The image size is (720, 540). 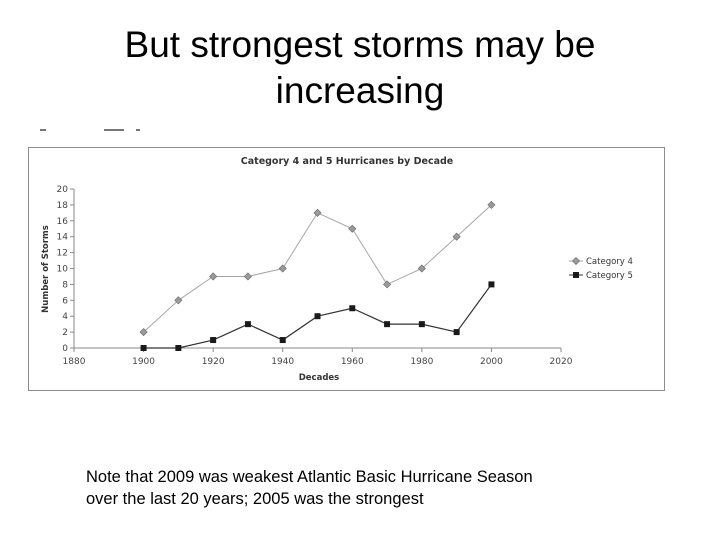 What do you see at coordinates (421, 362) in the screenshot?
I see `x-tick-label: 1980` at bounding box center [421, 362].